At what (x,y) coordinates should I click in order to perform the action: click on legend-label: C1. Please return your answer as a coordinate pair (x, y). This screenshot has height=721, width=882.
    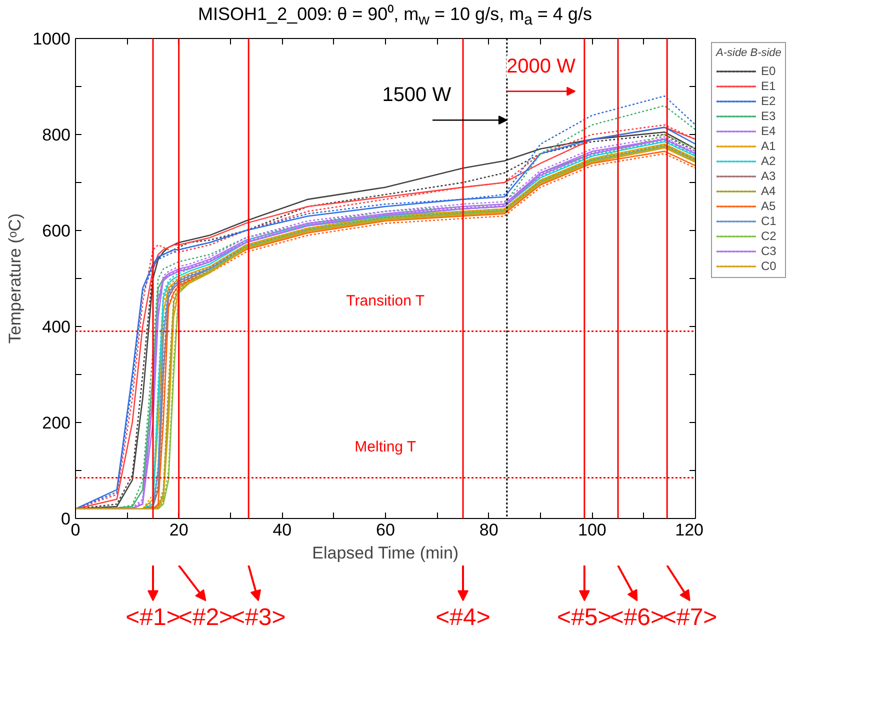
    Looking at the image, I should click on (769, 221).